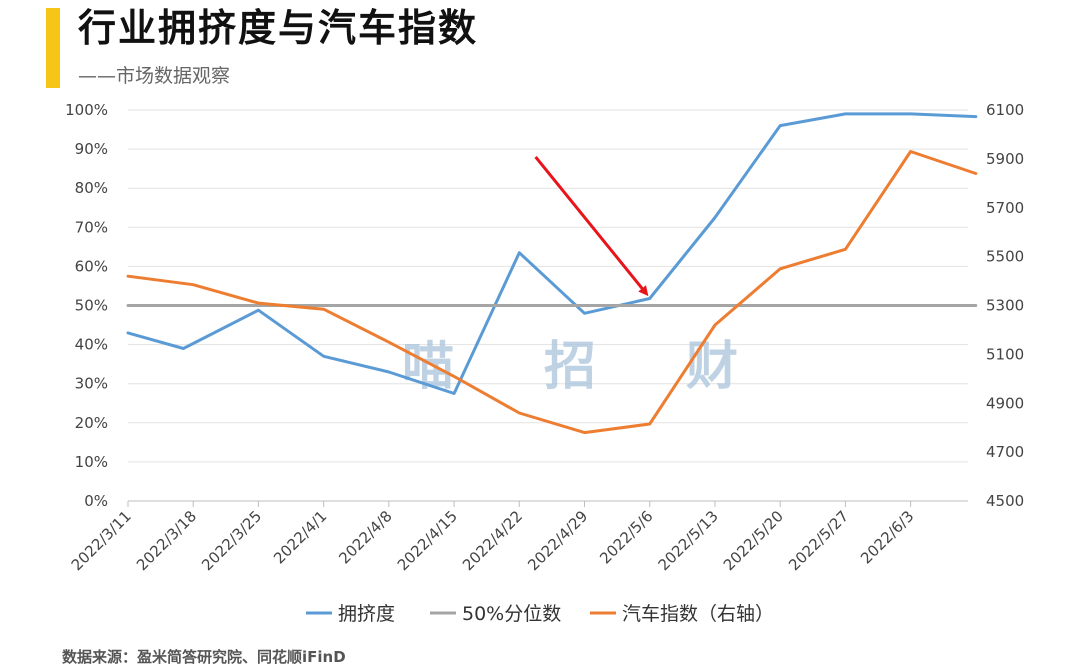 The width and height of the screenshot is (1080, 672). What do you see at coordinates (101, 540) in the screenshot?
I see `x-axis-tick-label: 2022/3/11` at bounding box center [101, 540].